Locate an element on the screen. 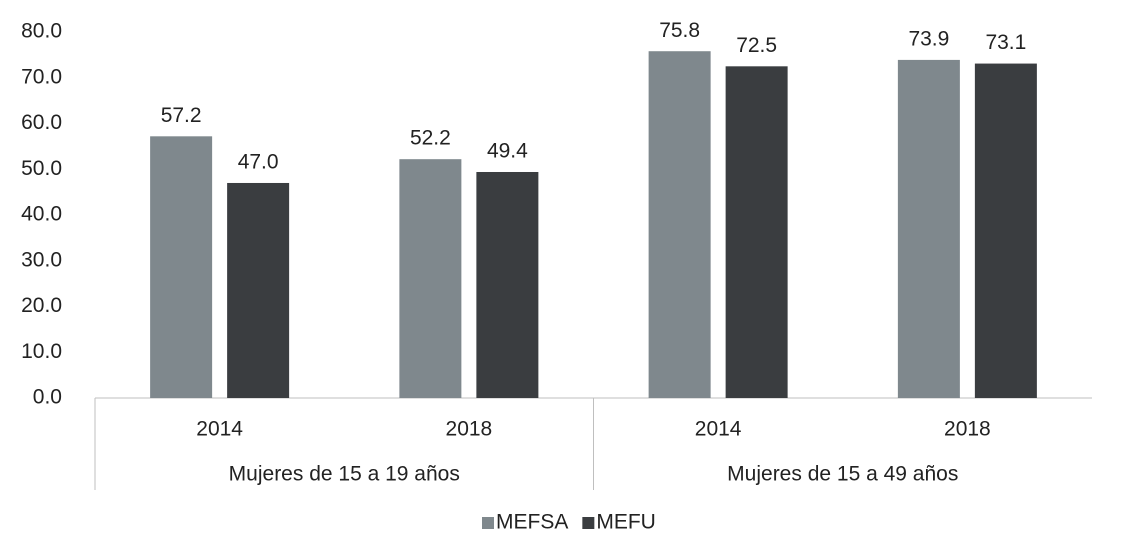 The image size is (1147, 537). data-label: 47.0 is located at coordinates (258, 162).